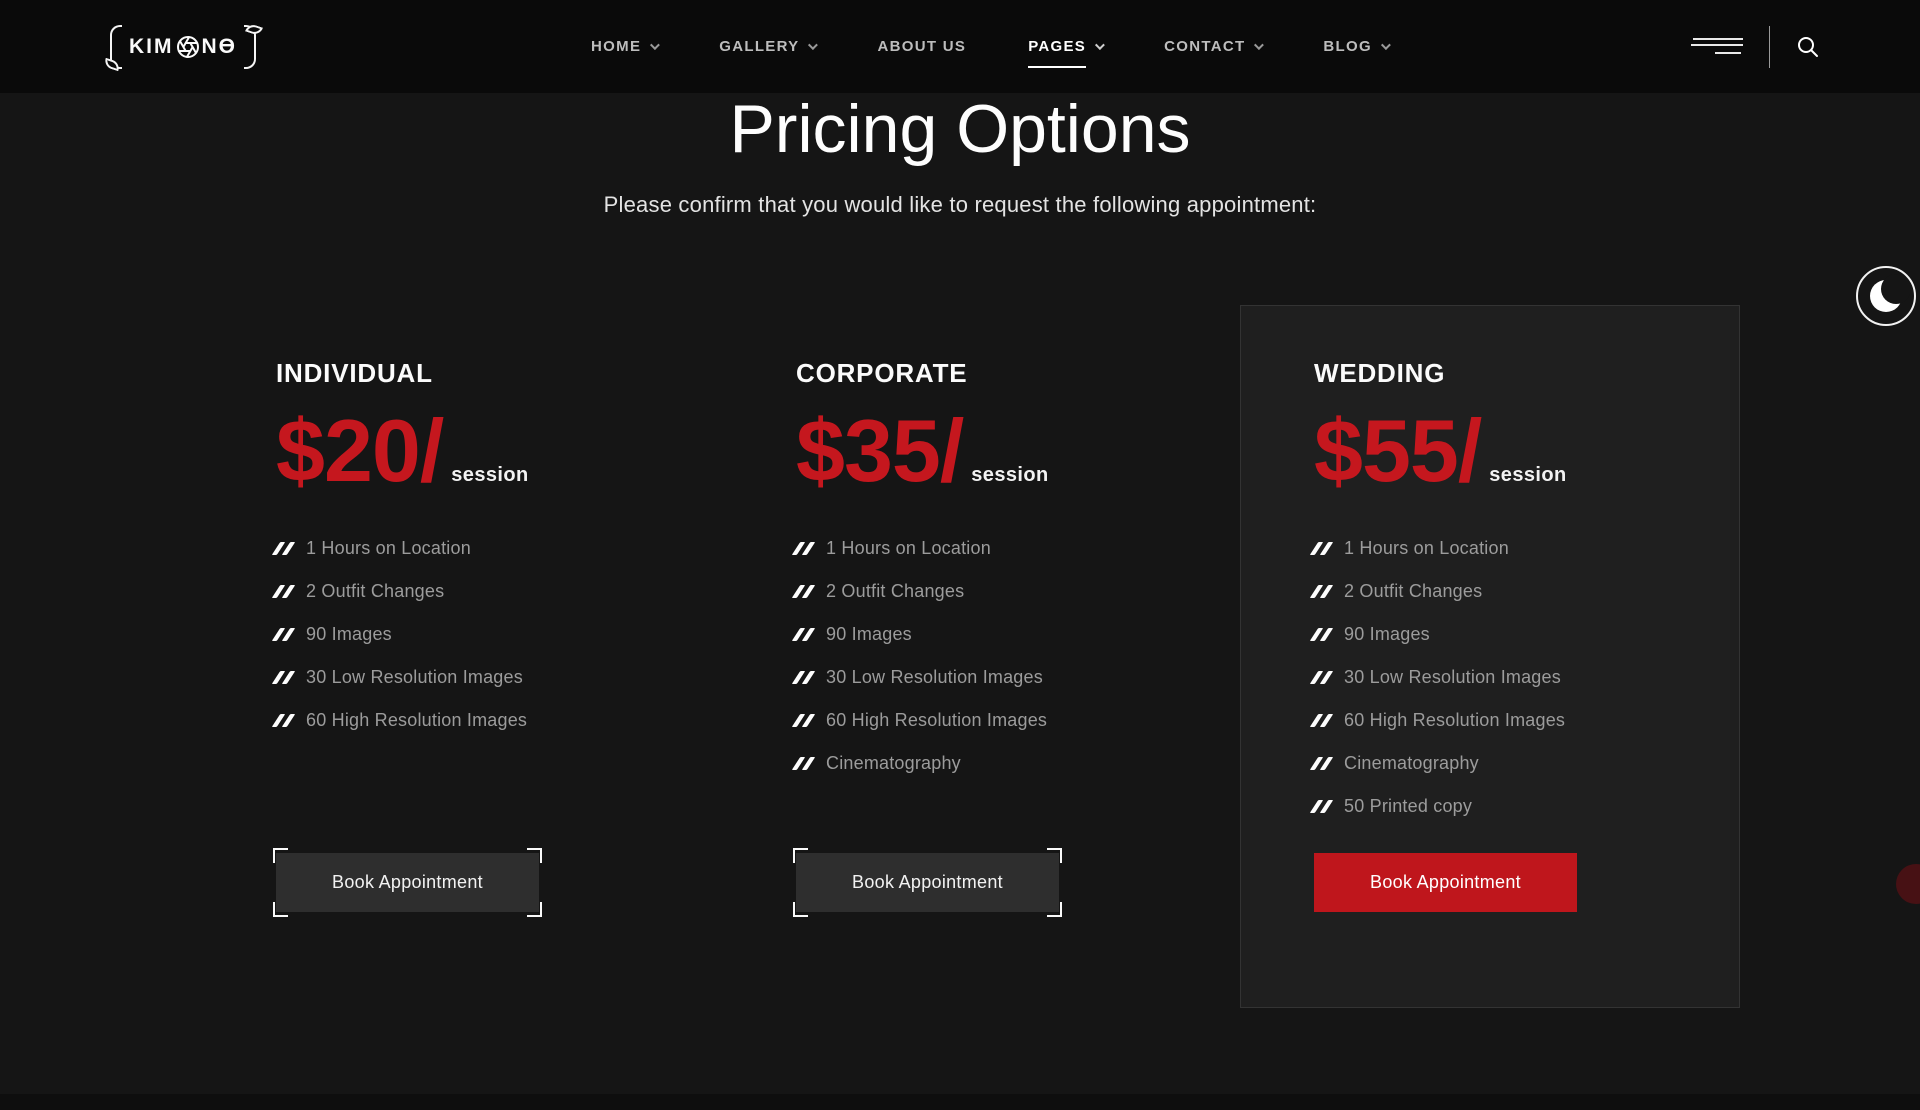  I want to click on top-navbar: KIM N Ө HOME GALLERY ABOUT US, so click(960, 46).